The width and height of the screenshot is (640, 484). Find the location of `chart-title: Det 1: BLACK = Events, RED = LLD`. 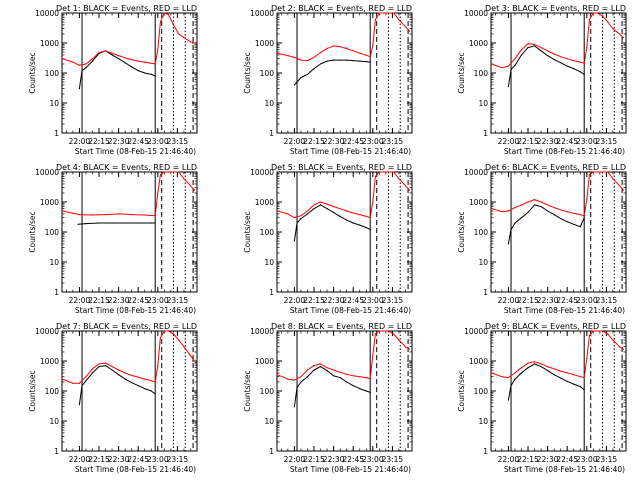

chart-title: Det 1: BLACK = Events, RED = LLD is located at coordinates (126, 8).